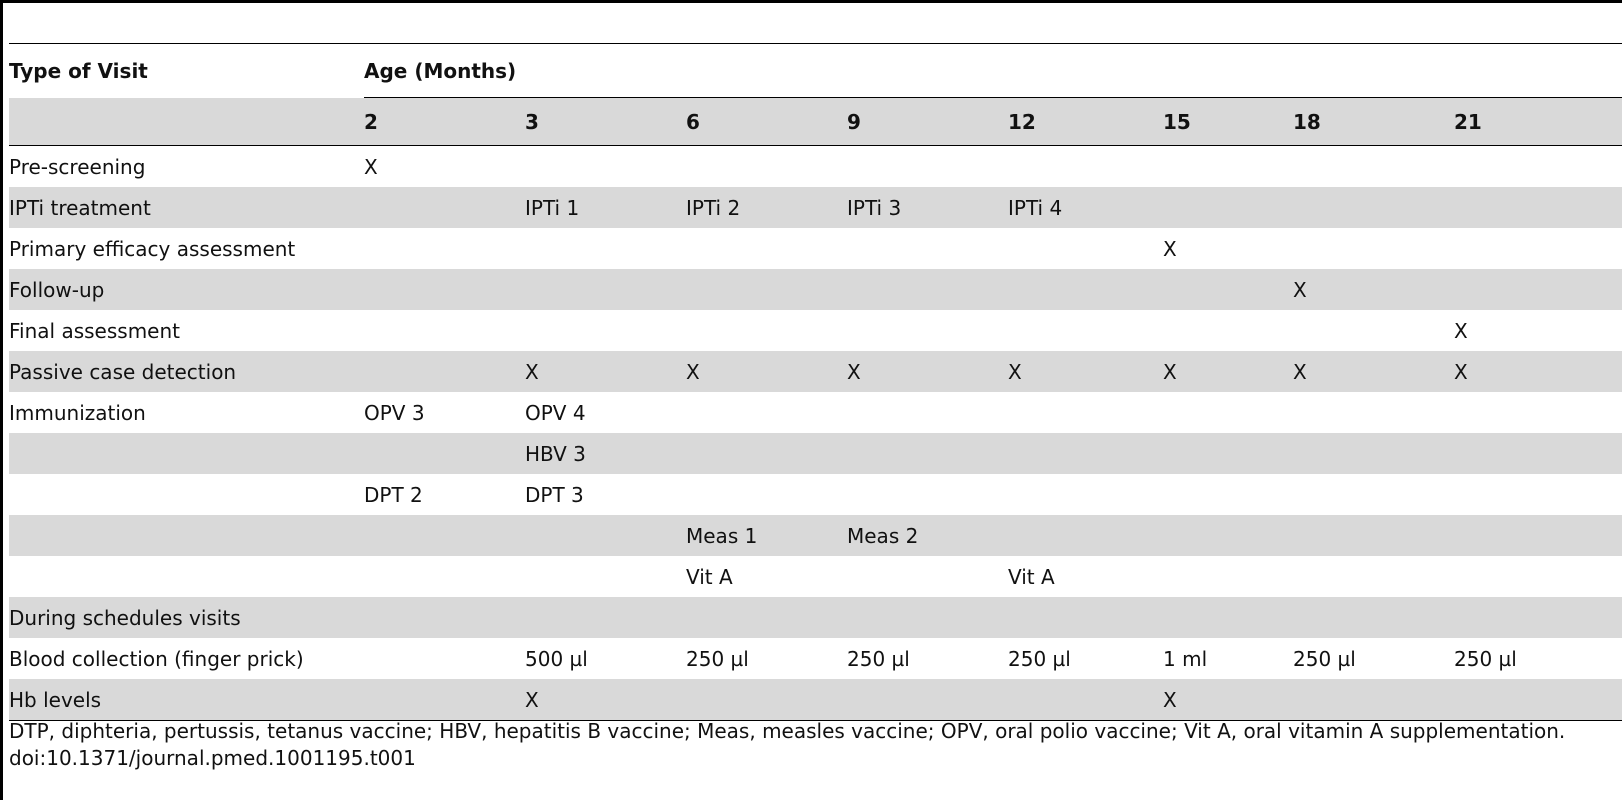 The image size is (1622, 800). Describe the element at coordinates (815, 412) in the screenshot. I see `table-row: Immunization OPV 3 OPV 4` at that location.